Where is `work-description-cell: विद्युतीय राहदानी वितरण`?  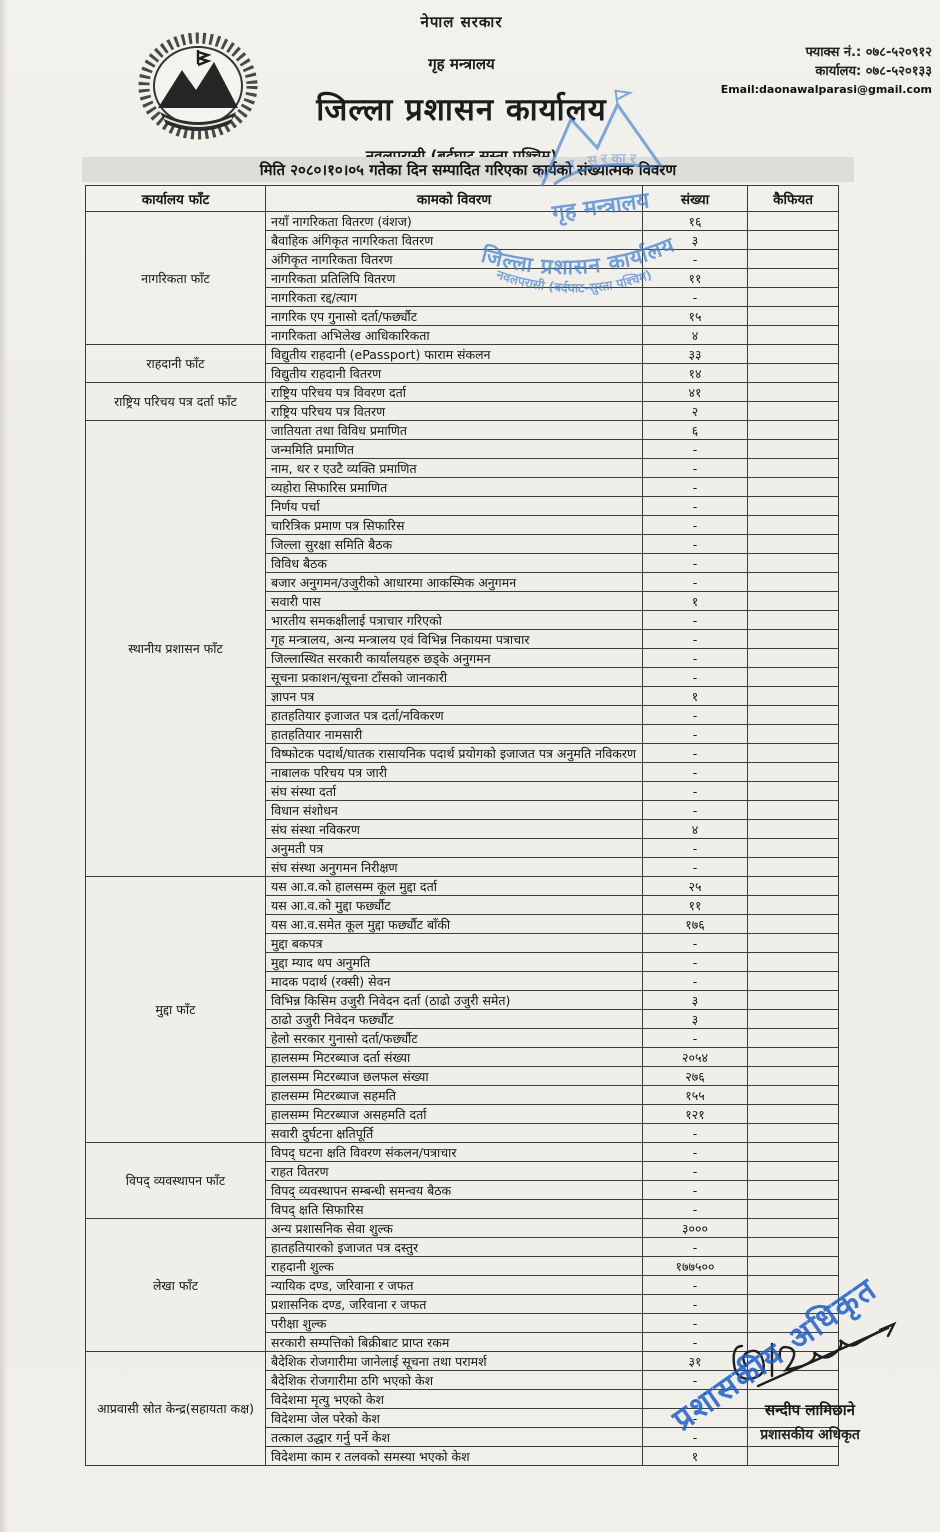 work-description-cell: विद्युतीय राहदानी वितरण is located at coordinates (454, 373).